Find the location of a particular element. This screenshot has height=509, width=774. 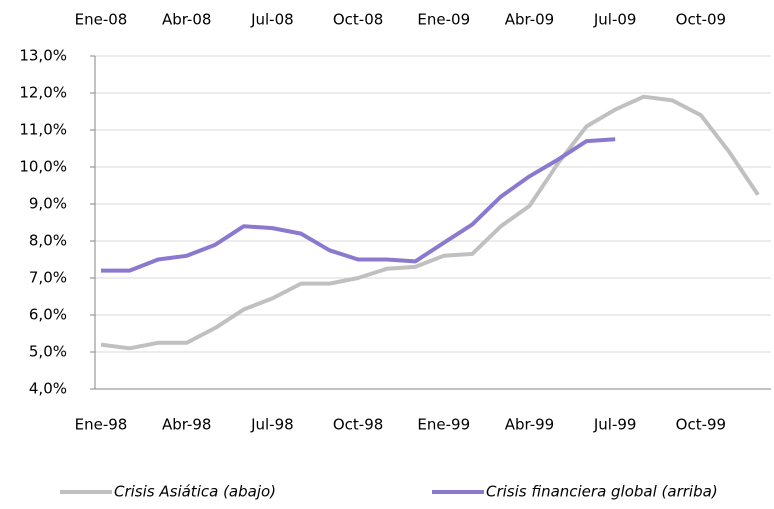

x-tick-label: Abr-98 is located at coordinates (187, 425).